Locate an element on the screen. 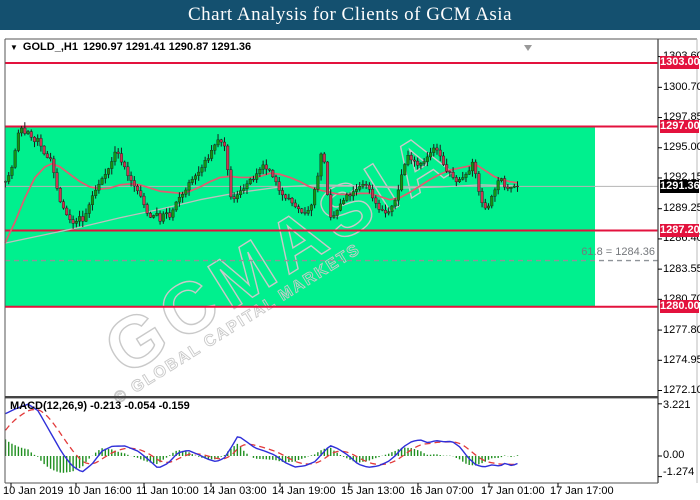 Image resolution: width=700 pixels, height=500 pixels. title-bar: Chart Analysis for Clients of GCM Asia is located at coordinates (350, 15).